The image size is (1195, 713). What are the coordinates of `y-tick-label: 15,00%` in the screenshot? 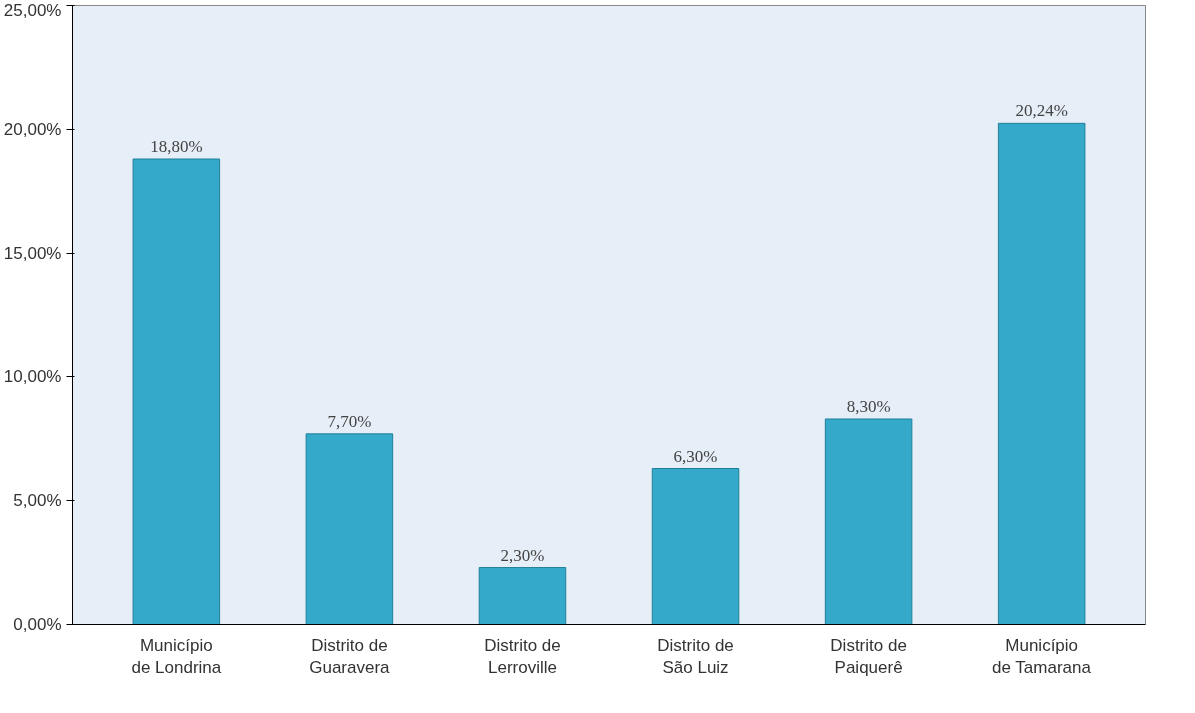 It's located at (32, 253).